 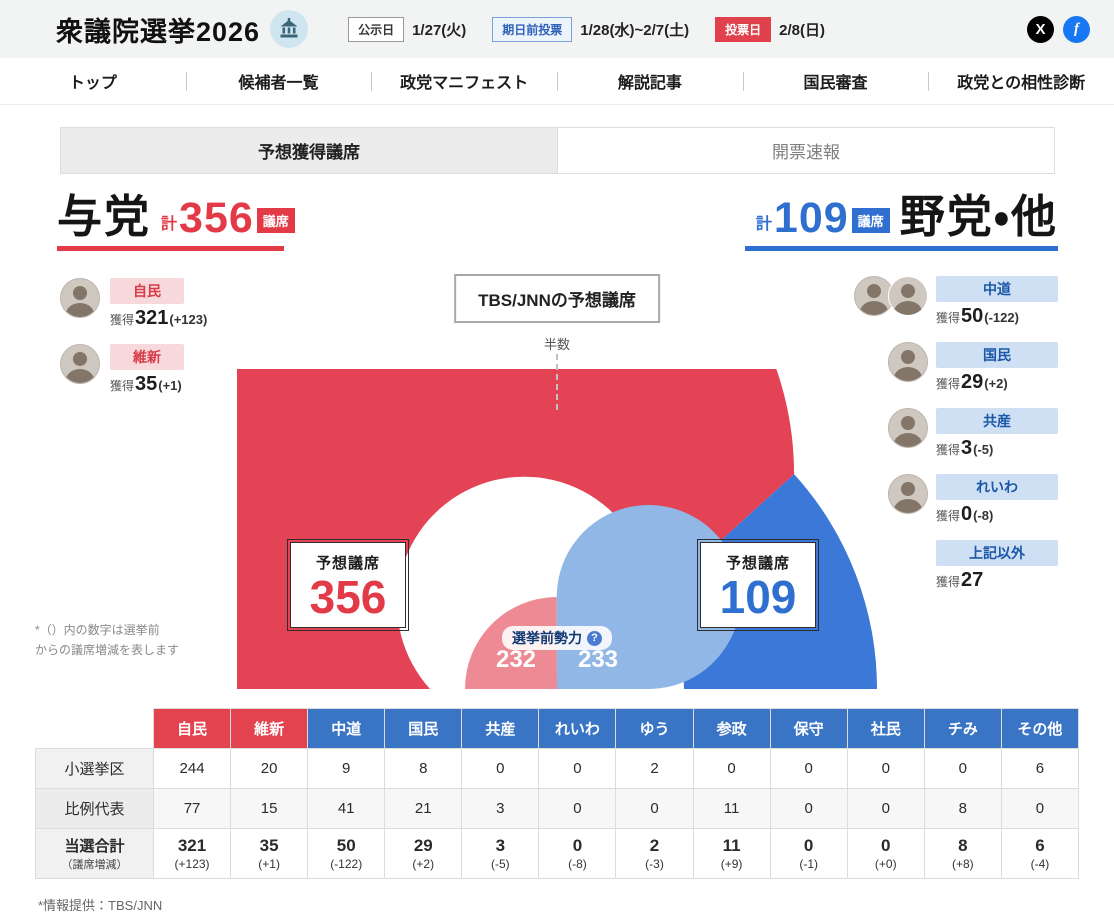 I want to click on cell-れいわ-比例代表: 0, so click(x=577, y=808).